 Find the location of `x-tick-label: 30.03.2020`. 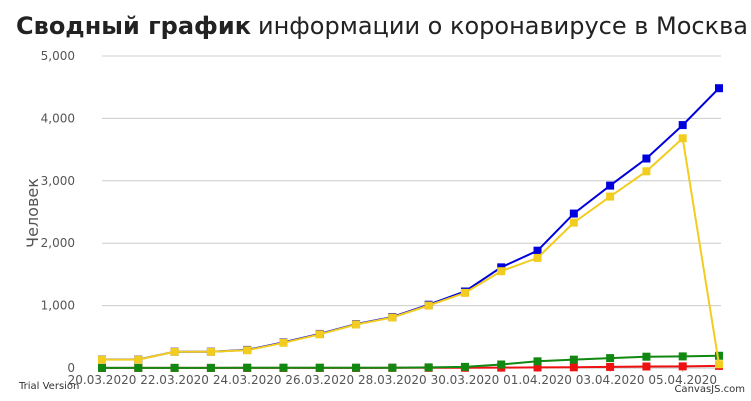

x-tick-label: 30.03.2020 is located at coordinates (465, 380).